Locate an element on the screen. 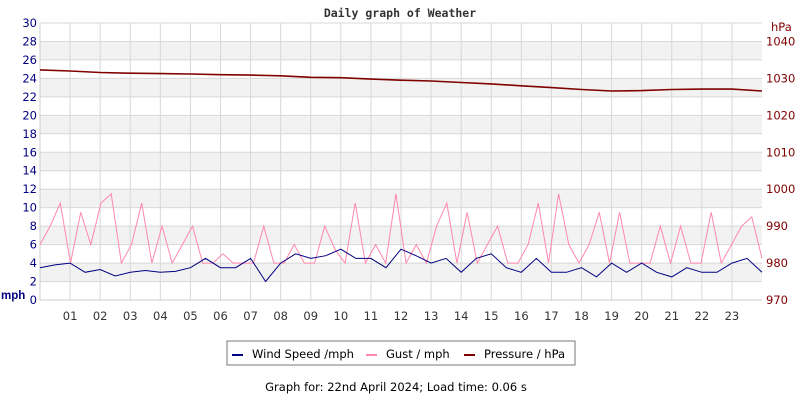 The height and width of the screenshot is (400, 800). left-tick-label: 0 is located at coordinates (33, 300).